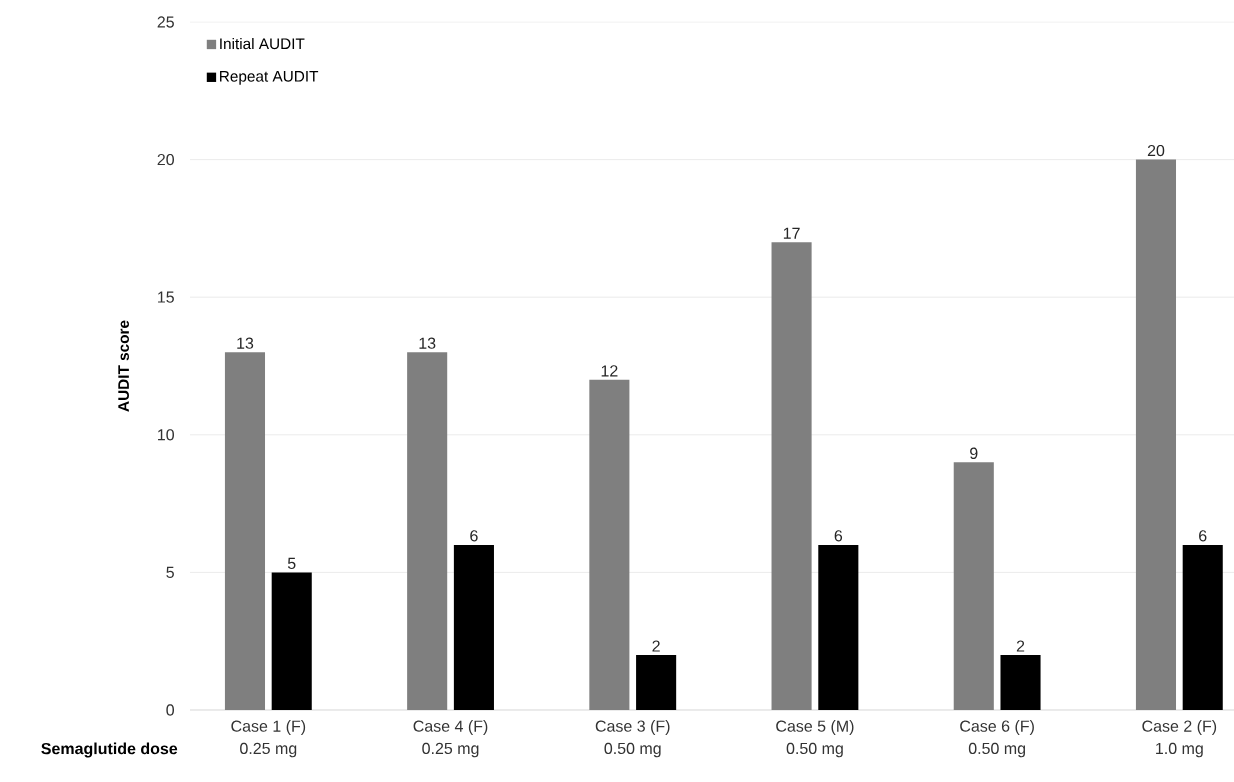 The image size is (1234, 782). What do you see at coordinates (974, 453) in the screenshot?
I see `data-label: 9` at bounding box center [974, 453].